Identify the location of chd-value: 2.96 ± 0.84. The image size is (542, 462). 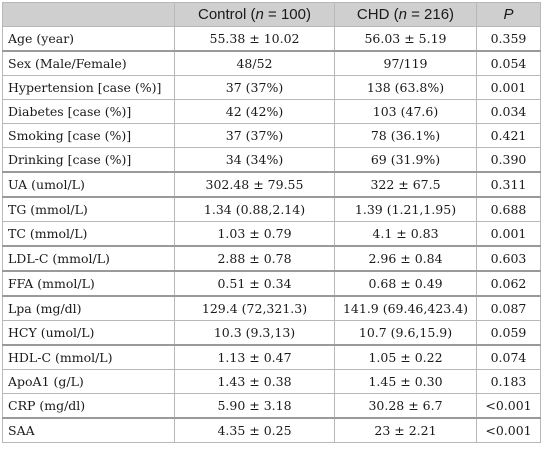
(405, 258).